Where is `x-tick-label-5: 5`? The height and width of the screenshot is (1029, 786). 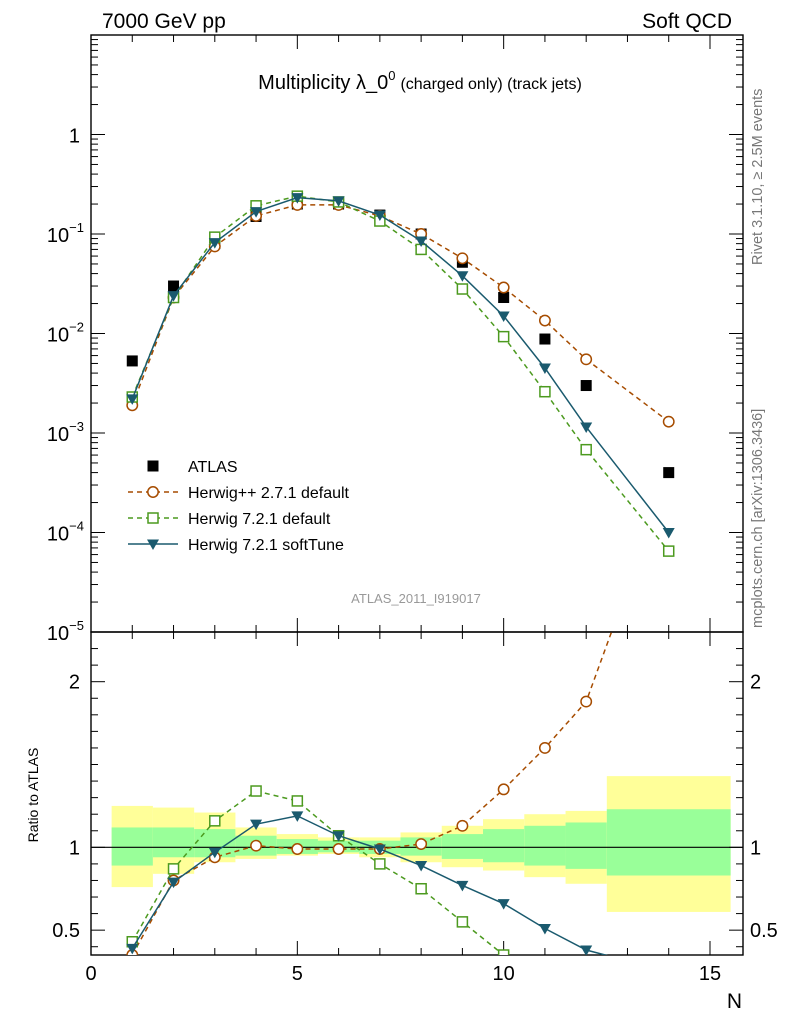 x-tick-label-5: 5 is located at coordinates (297, 974).